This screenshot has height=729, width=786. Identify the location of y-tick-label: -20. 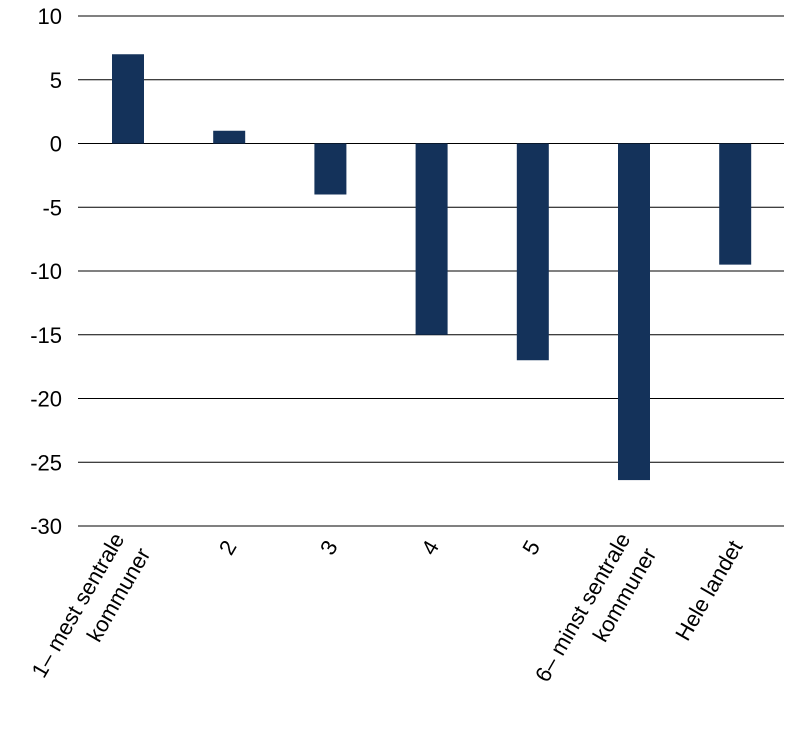
(46, 399).